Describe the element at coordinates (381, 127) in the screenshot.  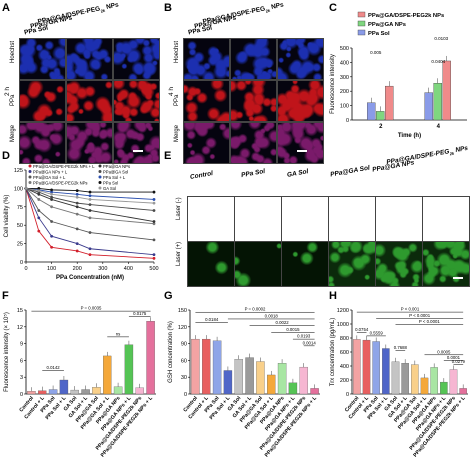
I see `x-tick-label: 2` at that location.